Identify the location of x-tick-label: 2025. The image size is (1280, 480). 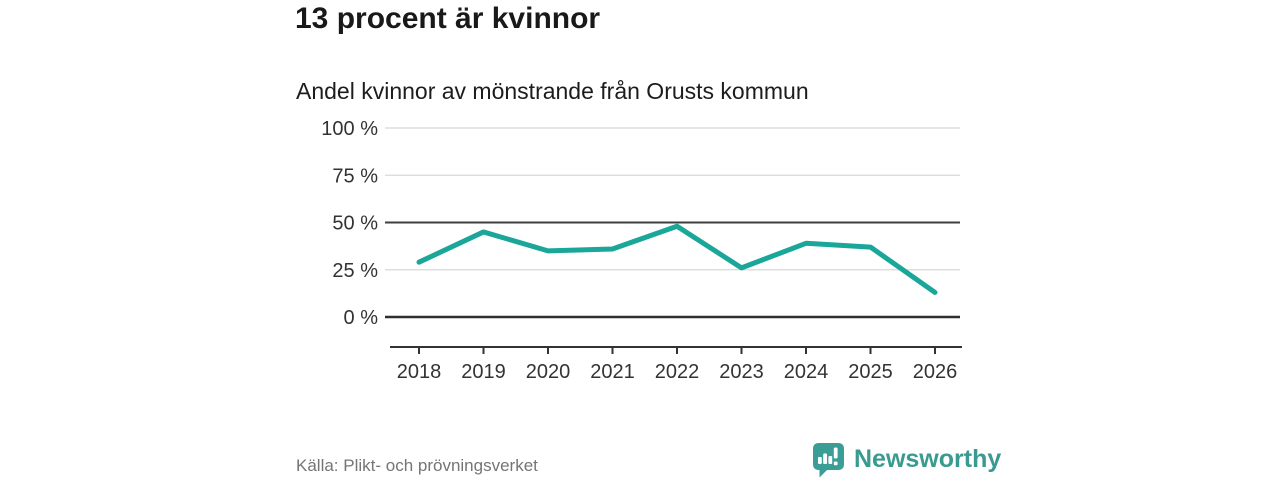
(870, 372).